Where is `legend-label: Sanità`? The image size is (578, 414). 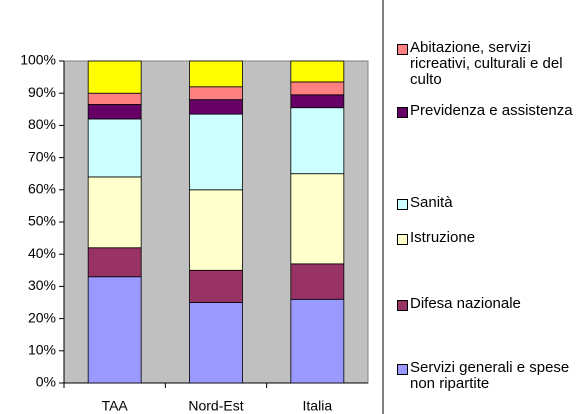
legend-label: Sanità is located at coordinates (431, 202).